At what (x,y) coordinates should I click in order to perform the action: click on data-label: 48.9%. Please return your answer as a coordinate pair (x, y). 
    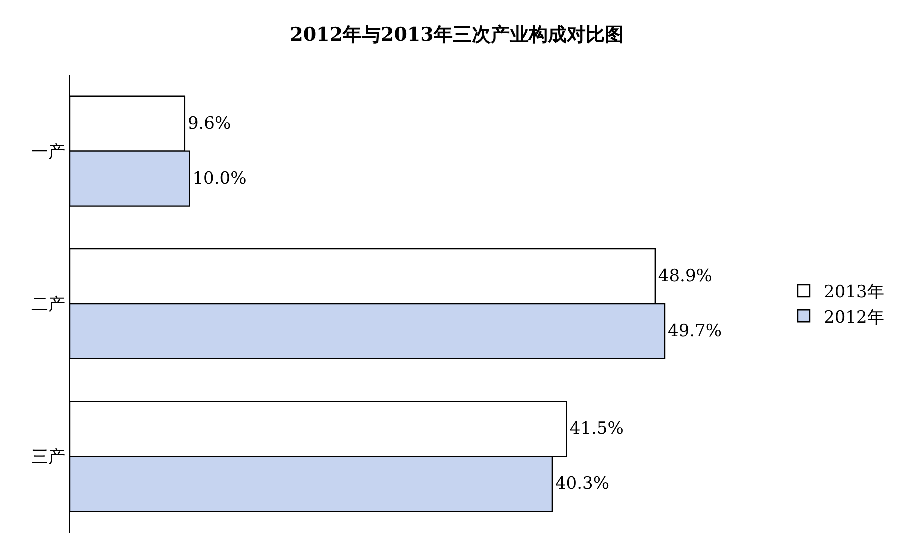
    Looking at the image, I should click on (685, 276).